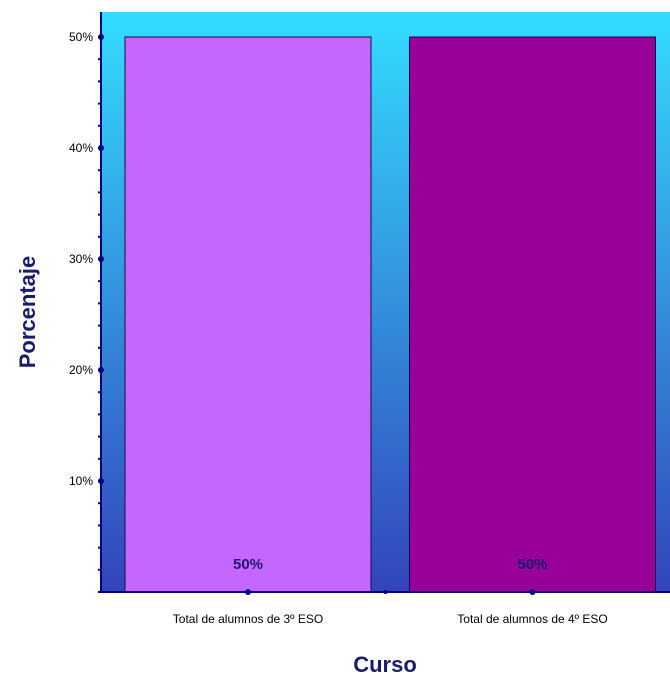 The image size is (670, 680). What do you see at coordinates (81, 148) in the screenshot?
I see `y-tick-label-40: 40%` at bounding box center [81, 148].